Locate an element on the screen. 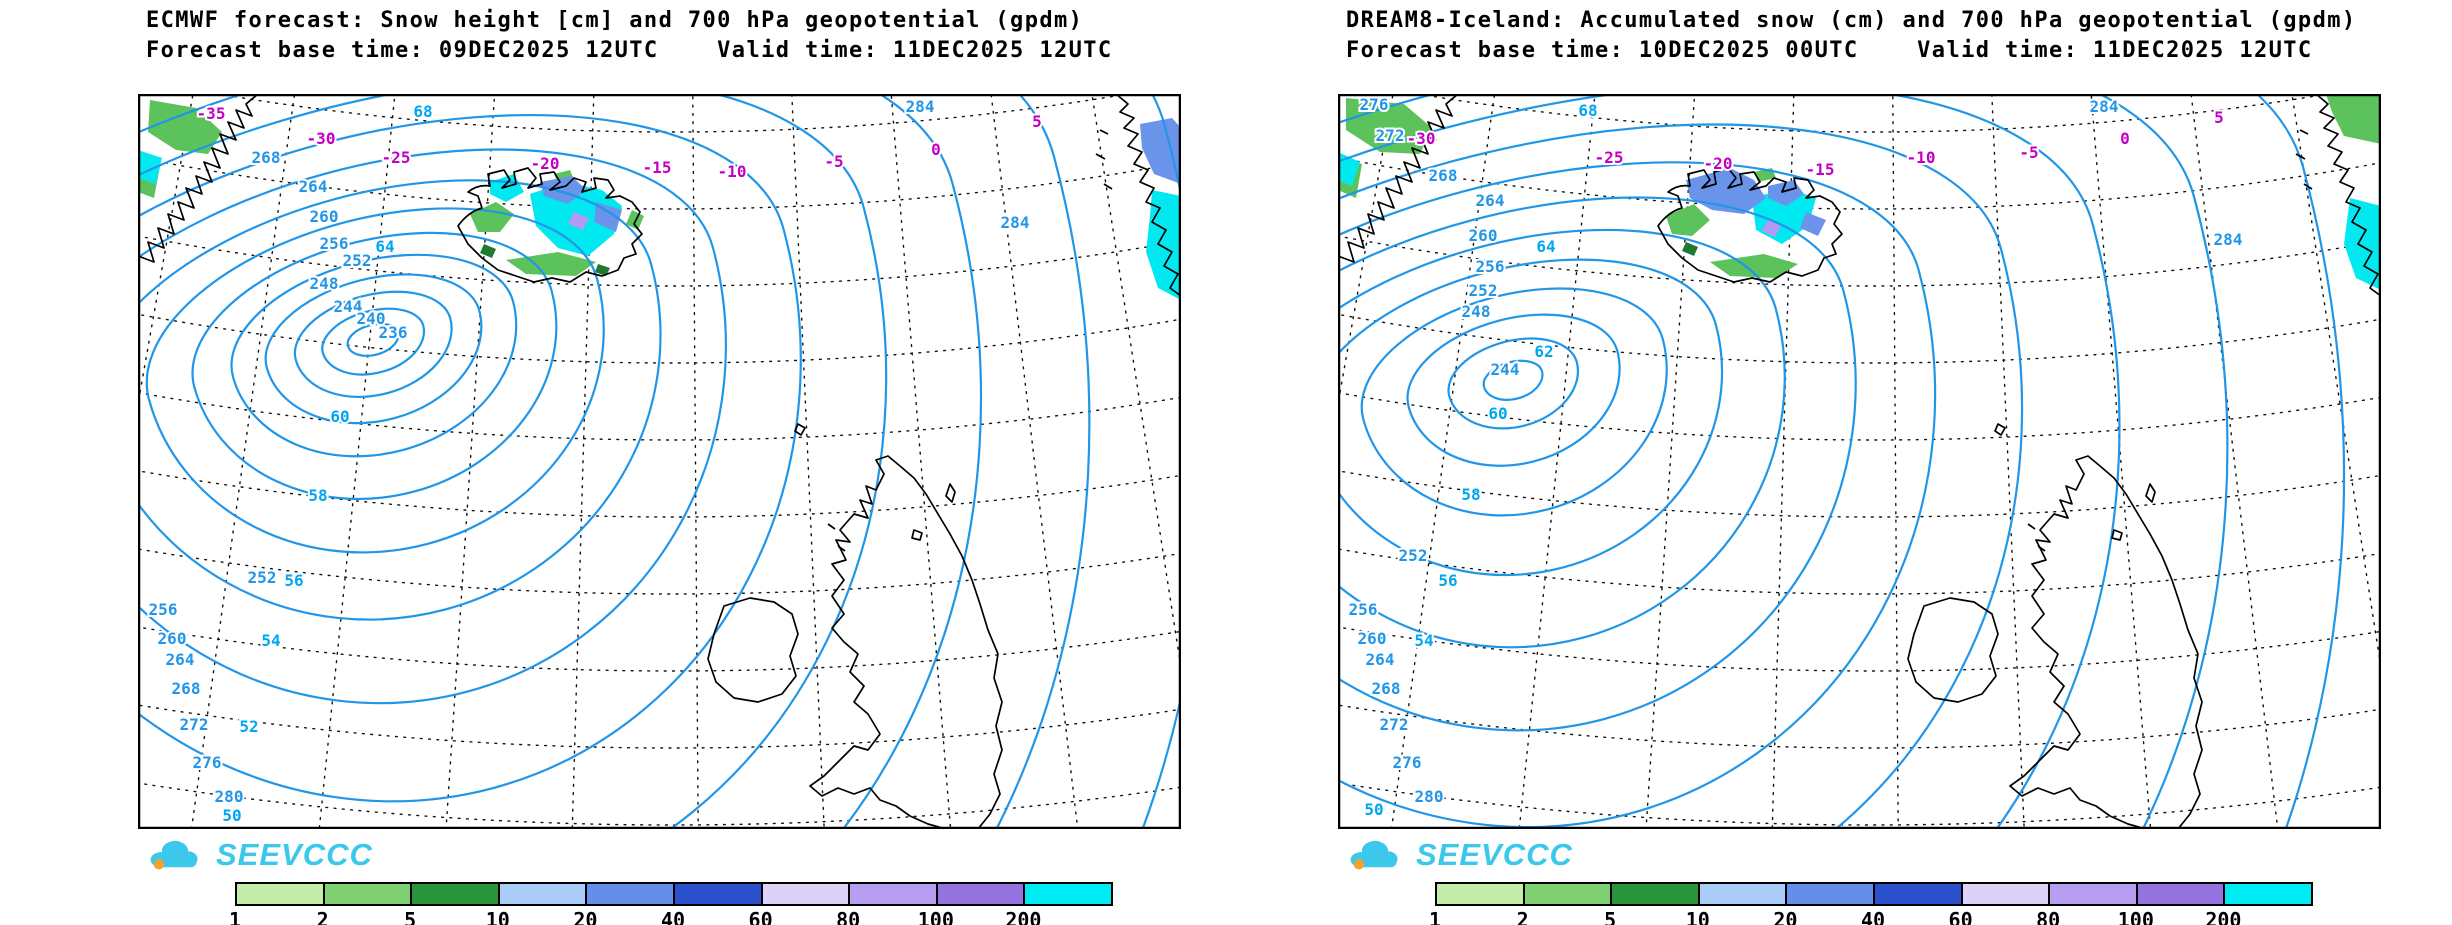 The width and height of the screenshot is (2452, 925). longitude-label: 5 is located at coordinates (1037, 121).